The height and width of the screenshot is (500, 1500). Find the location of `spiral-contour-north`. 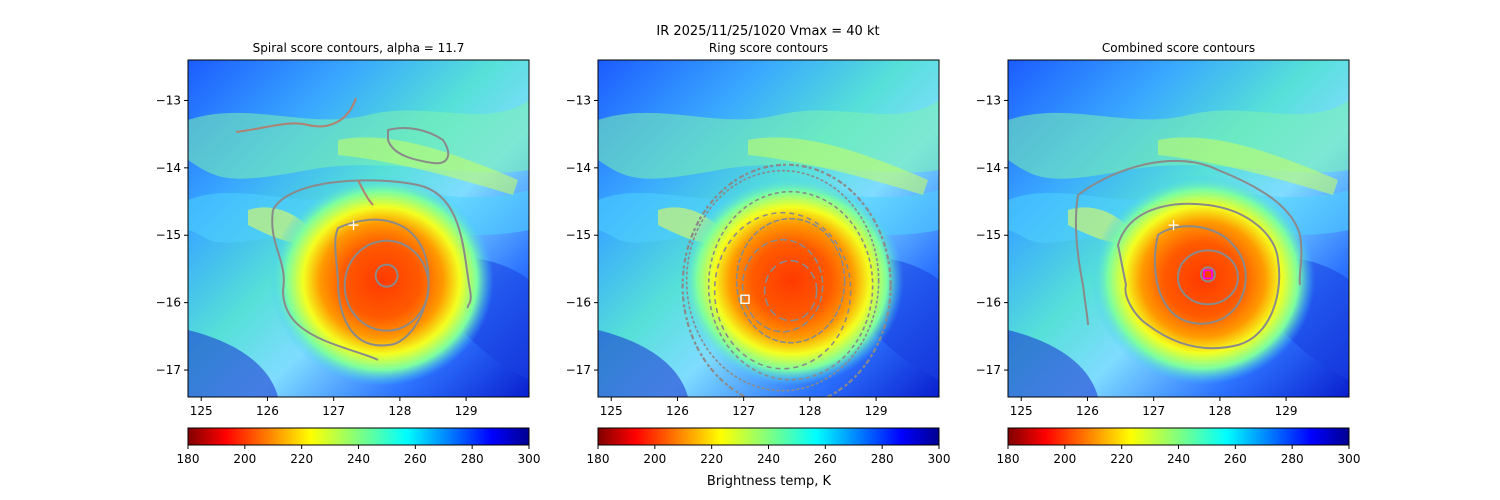

spiral-contour-north is located at coordinates (418, 146).